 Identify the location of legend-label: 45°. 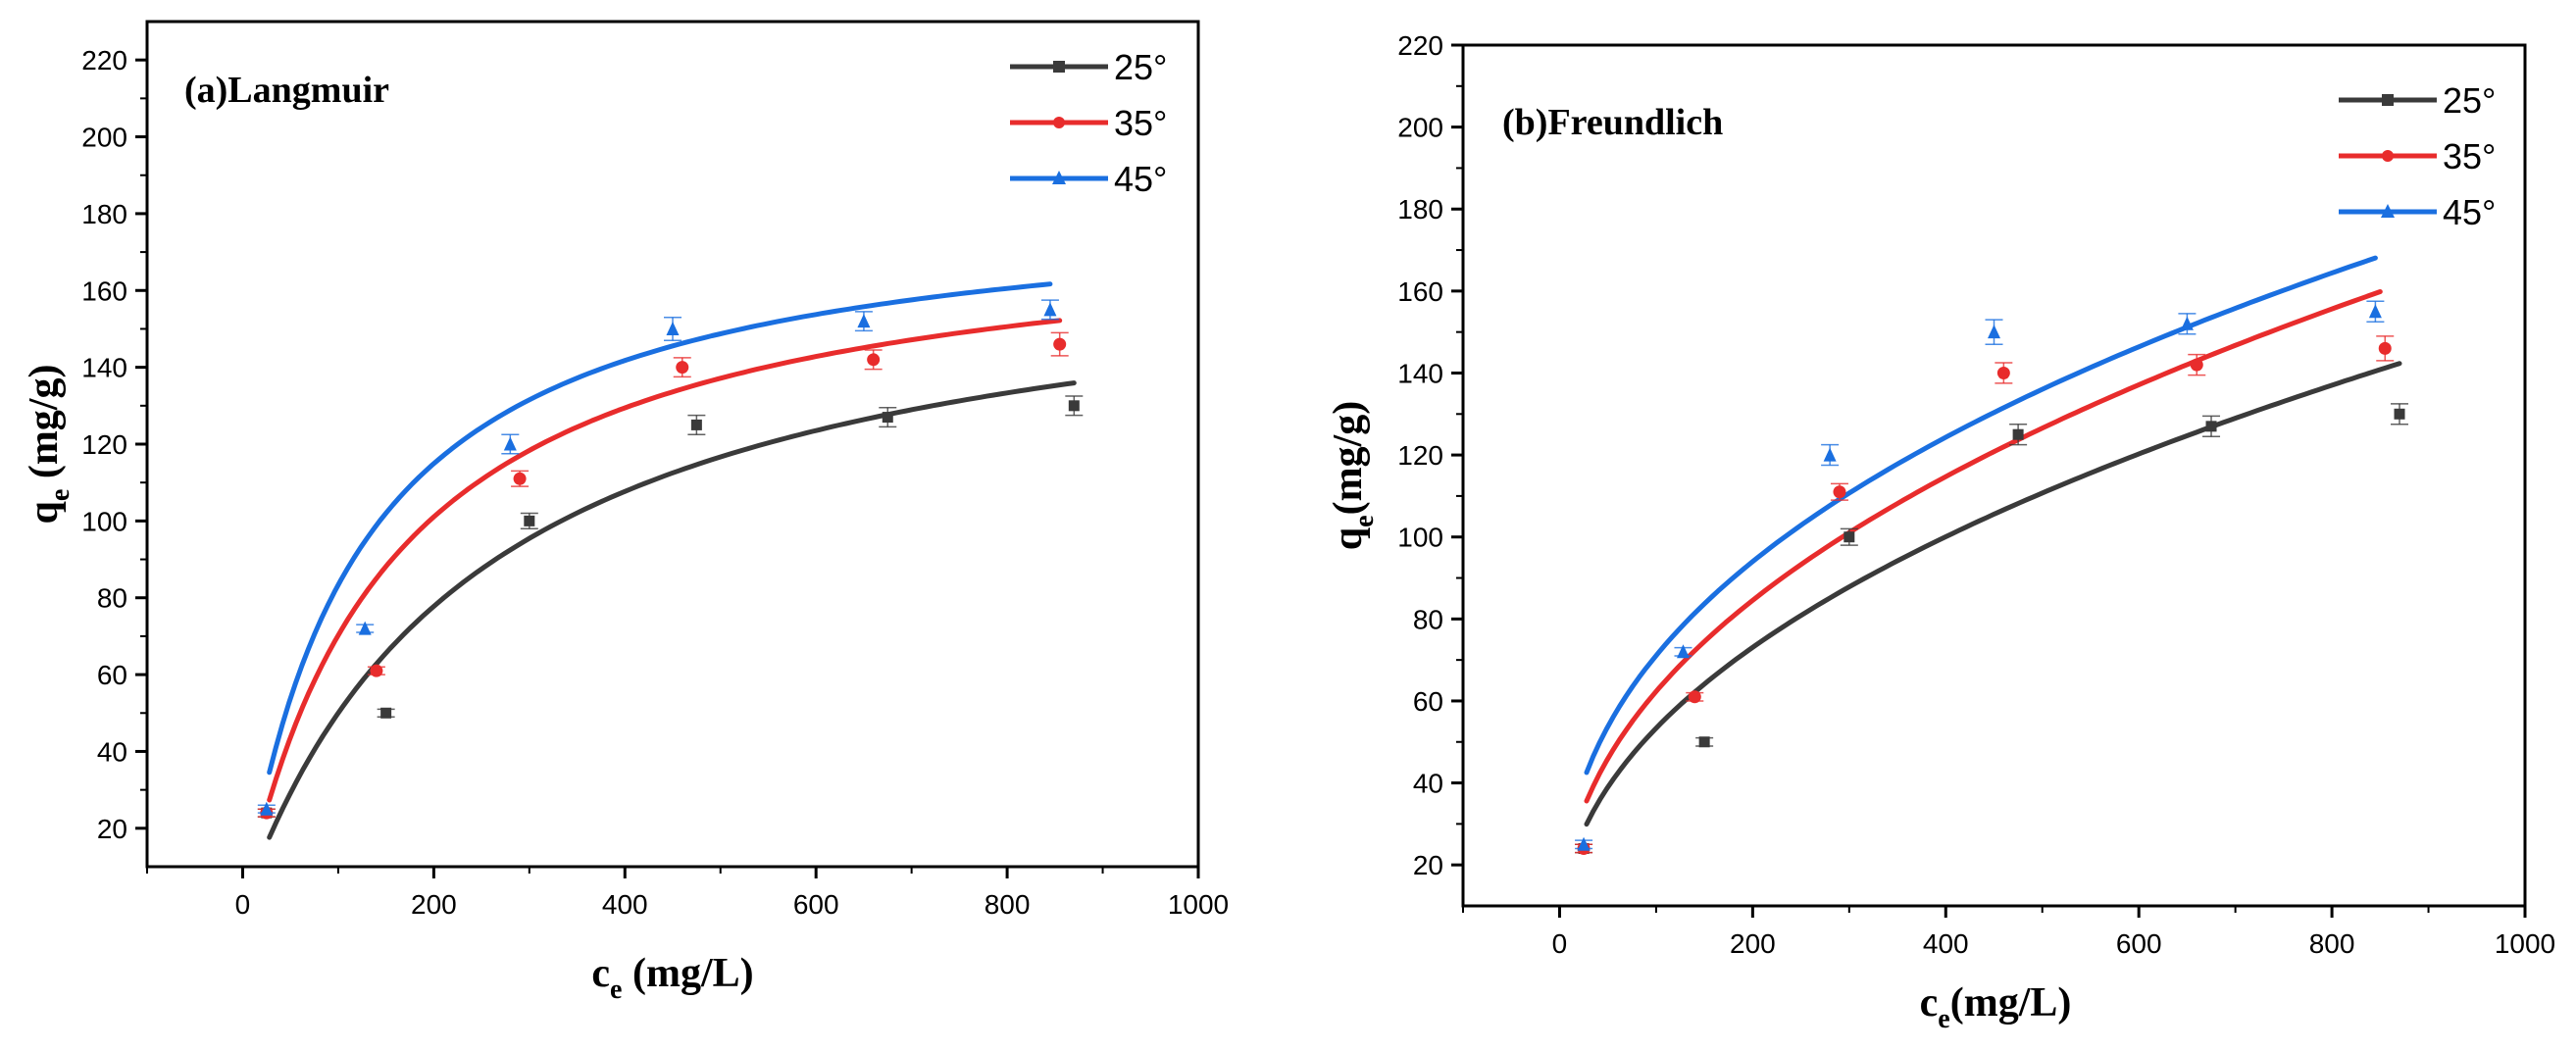
(1140, 179).